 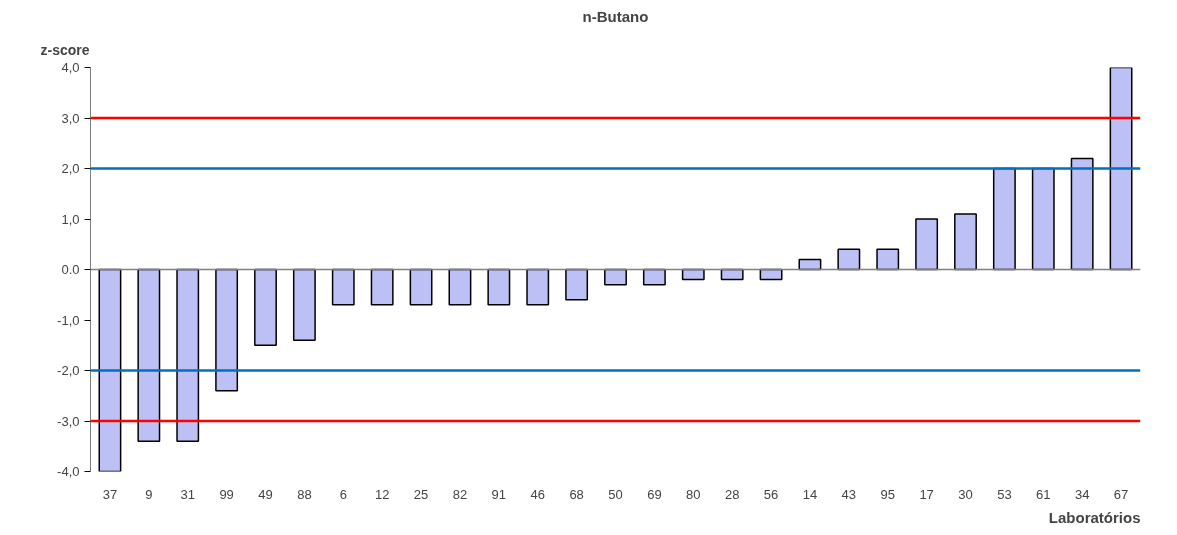 What do you see at coordinates (70, 269) in the screenshot?
I see `y-tick-label: 0.0` at bounding box center [70, 269].